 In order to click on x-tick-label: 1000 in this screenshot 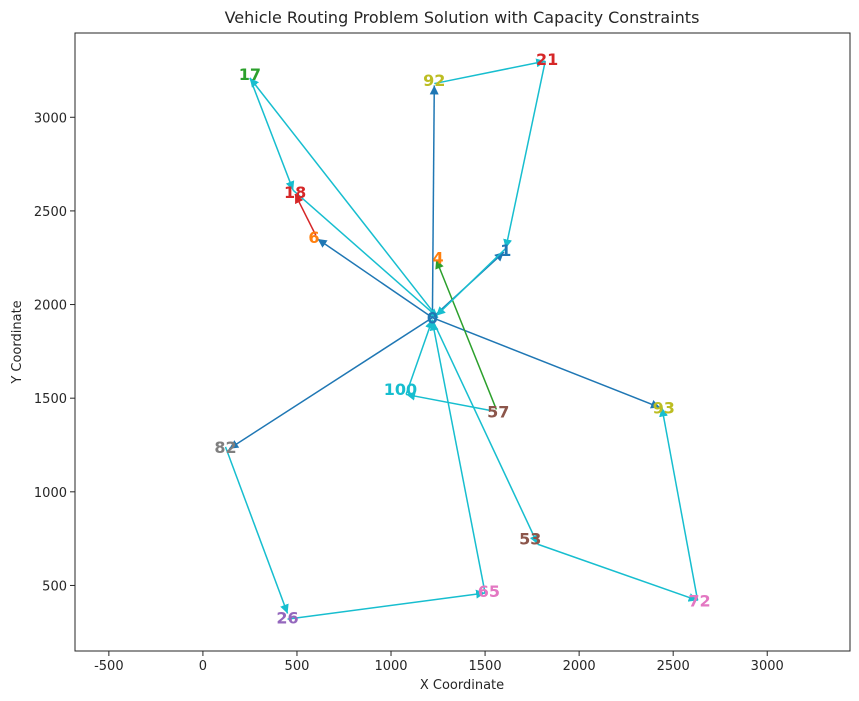, I will do `click(390, 666)`.